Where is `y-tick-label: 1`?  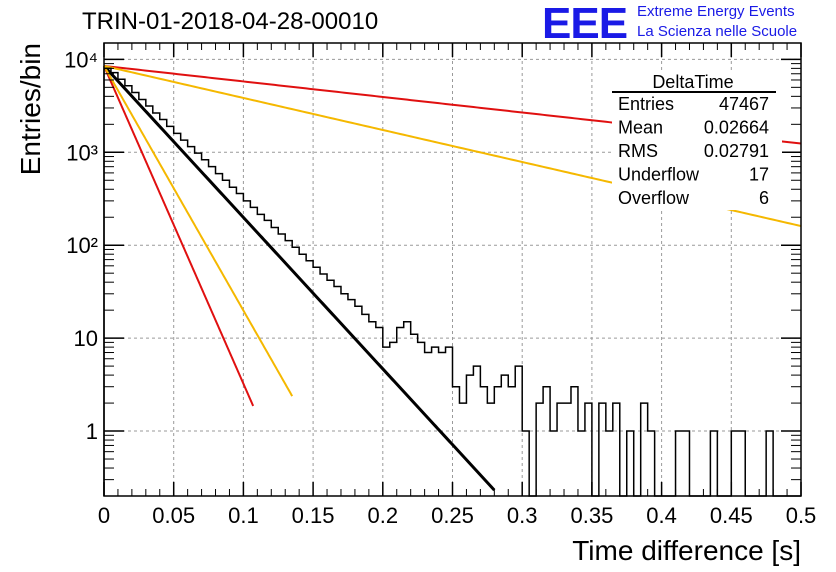 y-tick-label: 1 is located at coordinates (92, 431).